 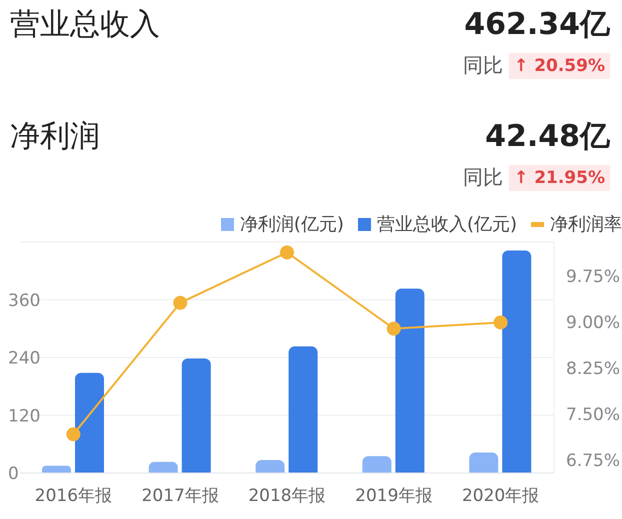 I want to click on text: 462.34亿, so click(x=537, y=25).